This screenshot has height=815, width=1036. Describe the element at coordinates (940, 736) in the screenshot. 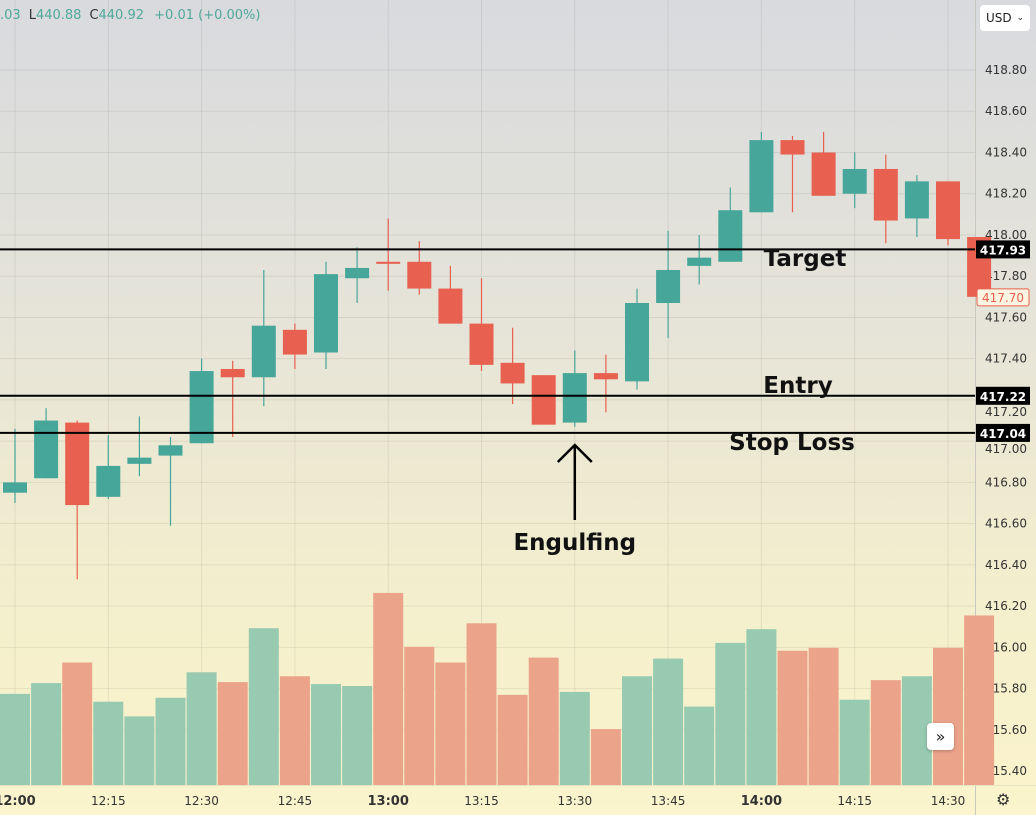

I see `scroll-to-realtime-button: »` at that location.